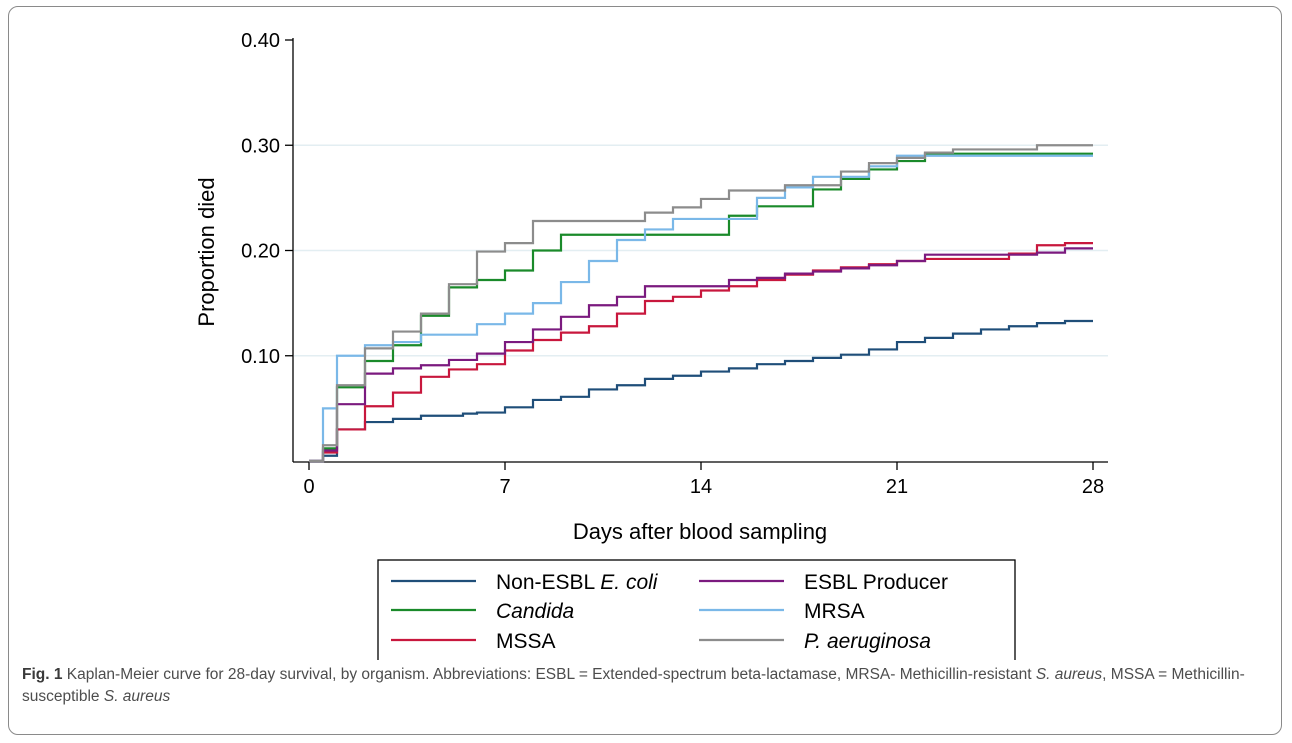  Describe the element at coordinates (701, 487) in the screenshot. I see `x-tick-label-2: 14` at that location.